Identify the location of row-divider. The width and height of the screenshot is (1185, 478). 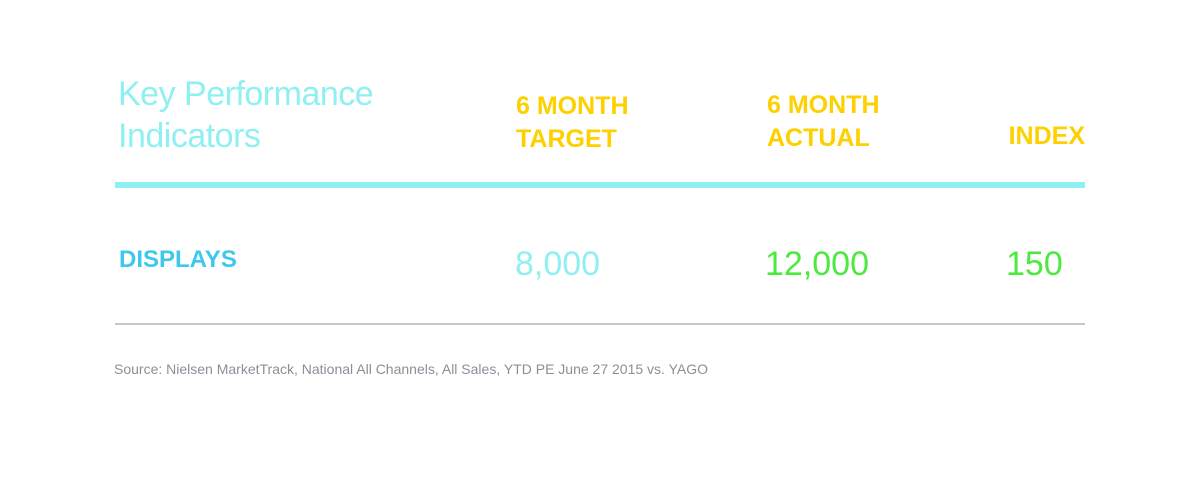
(600, 324).